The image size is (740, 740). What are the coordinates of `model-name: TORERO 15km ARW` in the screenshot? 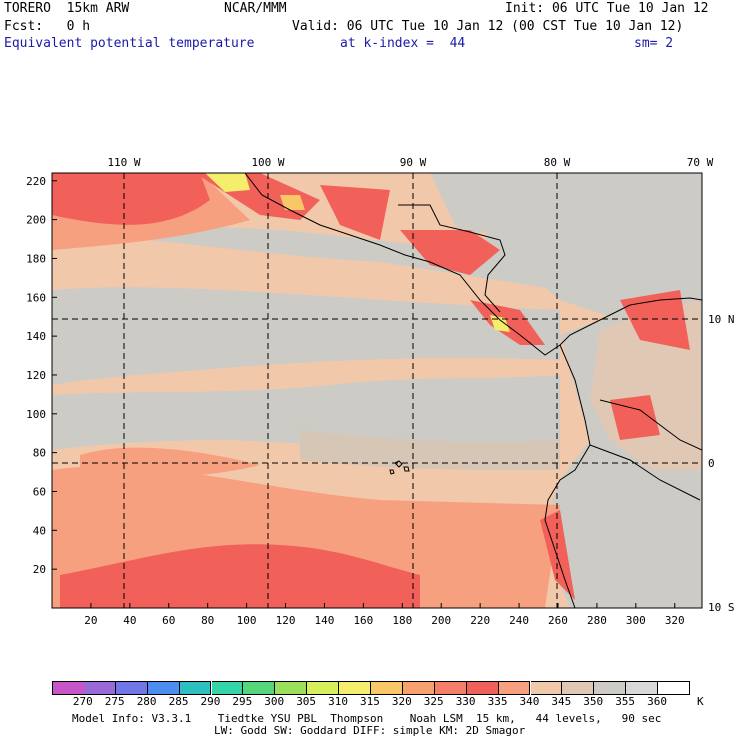 It's located at (67, 8).